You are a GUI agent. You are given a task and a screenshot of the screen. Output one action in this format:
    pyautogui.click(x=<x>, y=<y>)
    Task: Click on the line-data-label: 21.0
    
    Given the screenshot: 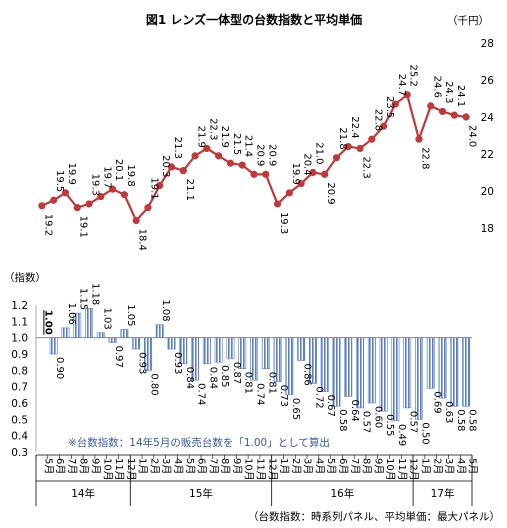 What is the action you would take?
    pyautogui.click(x=318, y=153)
    